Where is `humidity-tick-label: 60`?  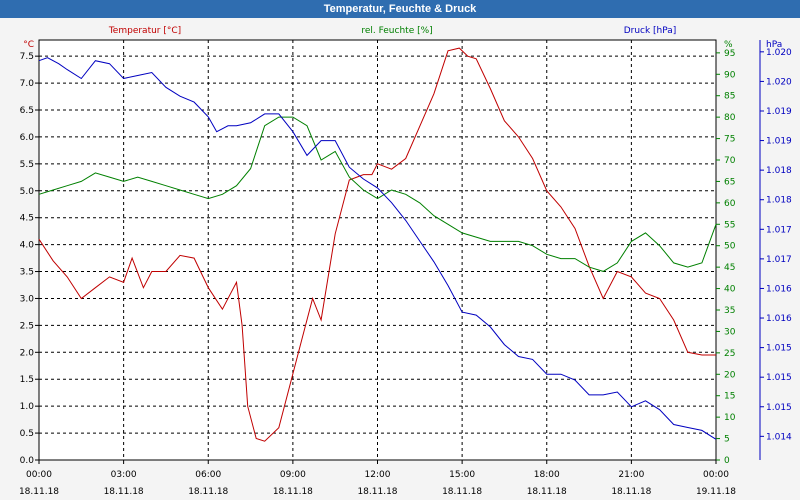 humidity-tick-label: 60 is located at coordinates (730, 204).